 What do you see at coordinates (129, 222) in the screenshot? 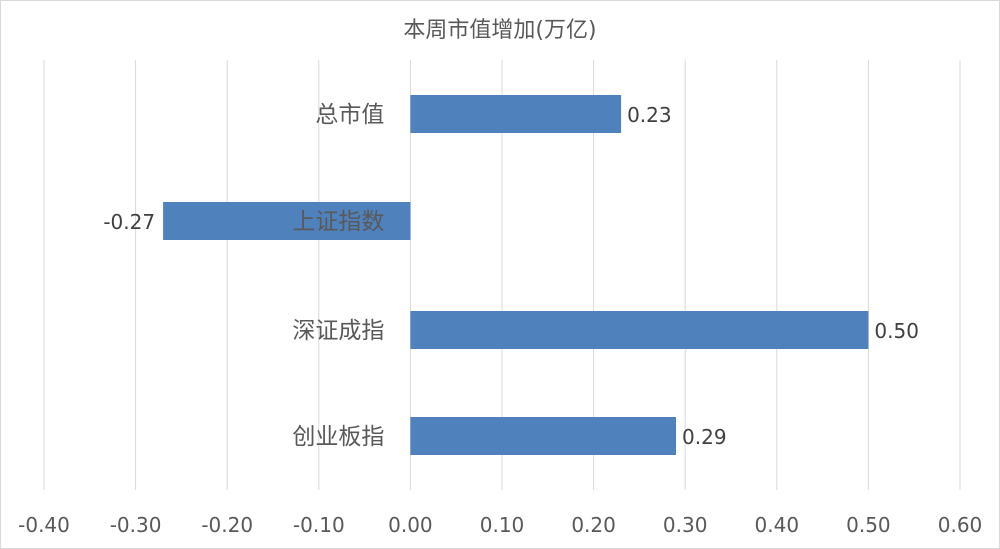
I see `data-label: -0.27` at bounding box center [129, 222].